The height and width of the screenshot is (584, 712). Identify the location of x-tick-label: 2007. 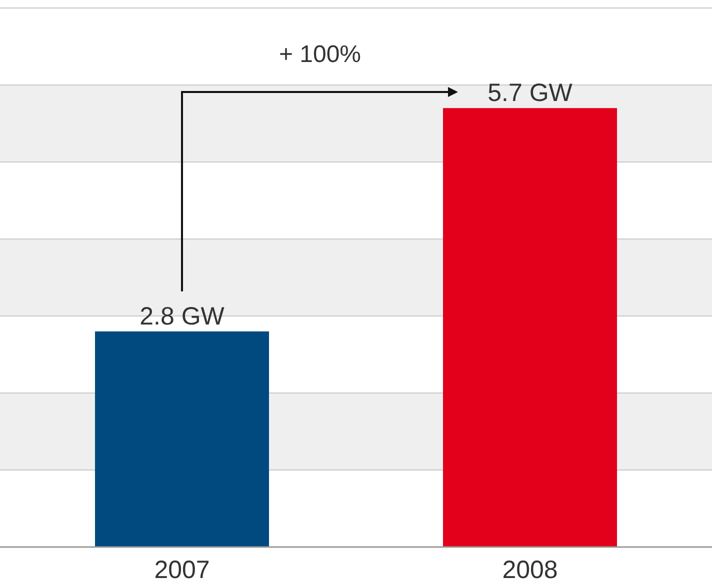
(182, 570).